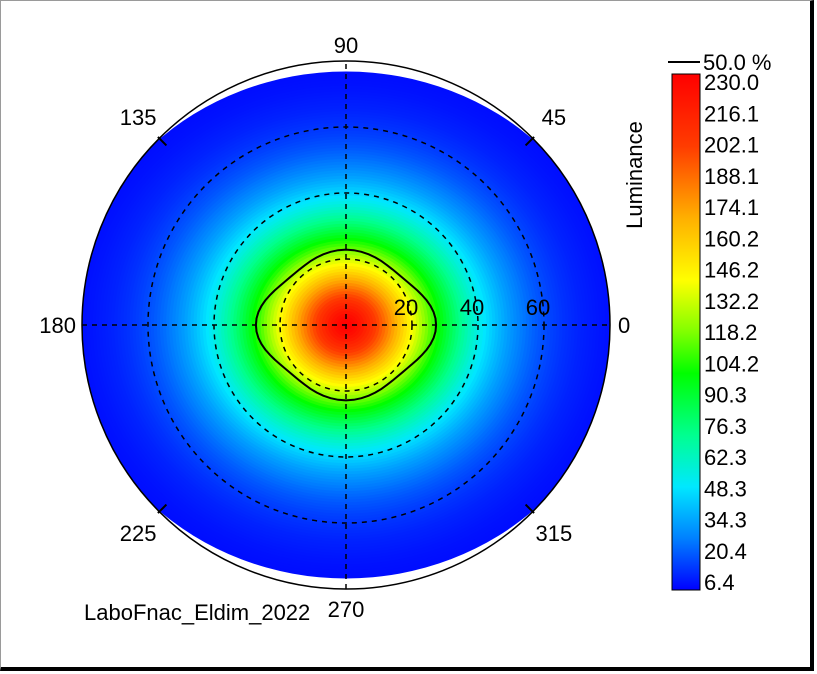  Describe the element at coordinates (686, 332) in the screenshot. I see `colorbar-gradient` at that location.